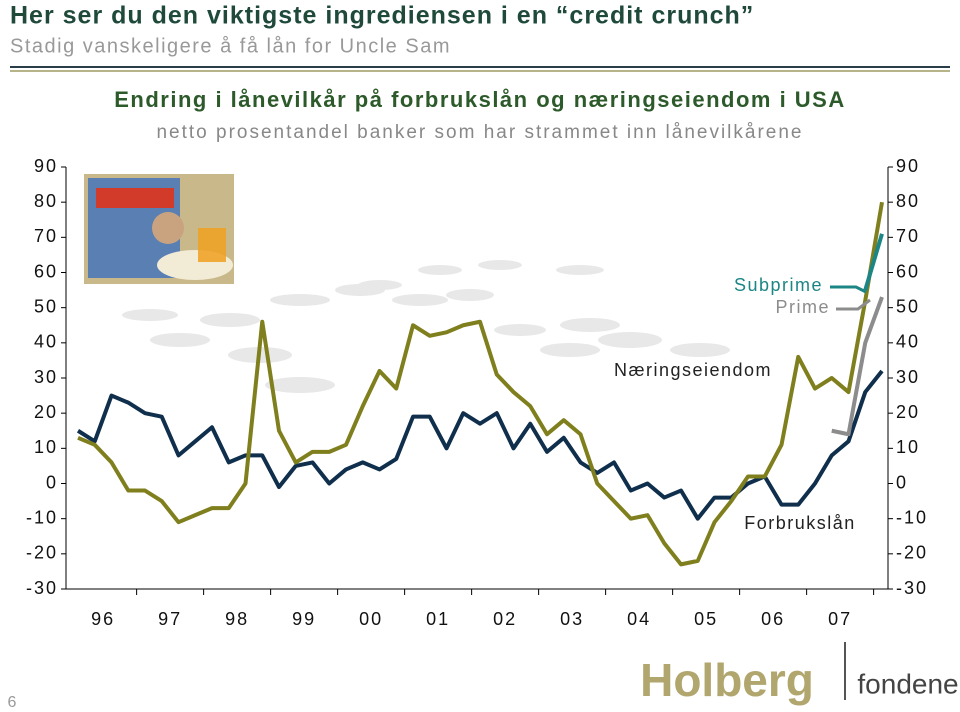 Image resolution: width=960 pixels, height=712 pixels. What do you see at coordinates (304, 619) in the screenshot?
I see `x-tick-label: 99` at bounding box center [304, 619].